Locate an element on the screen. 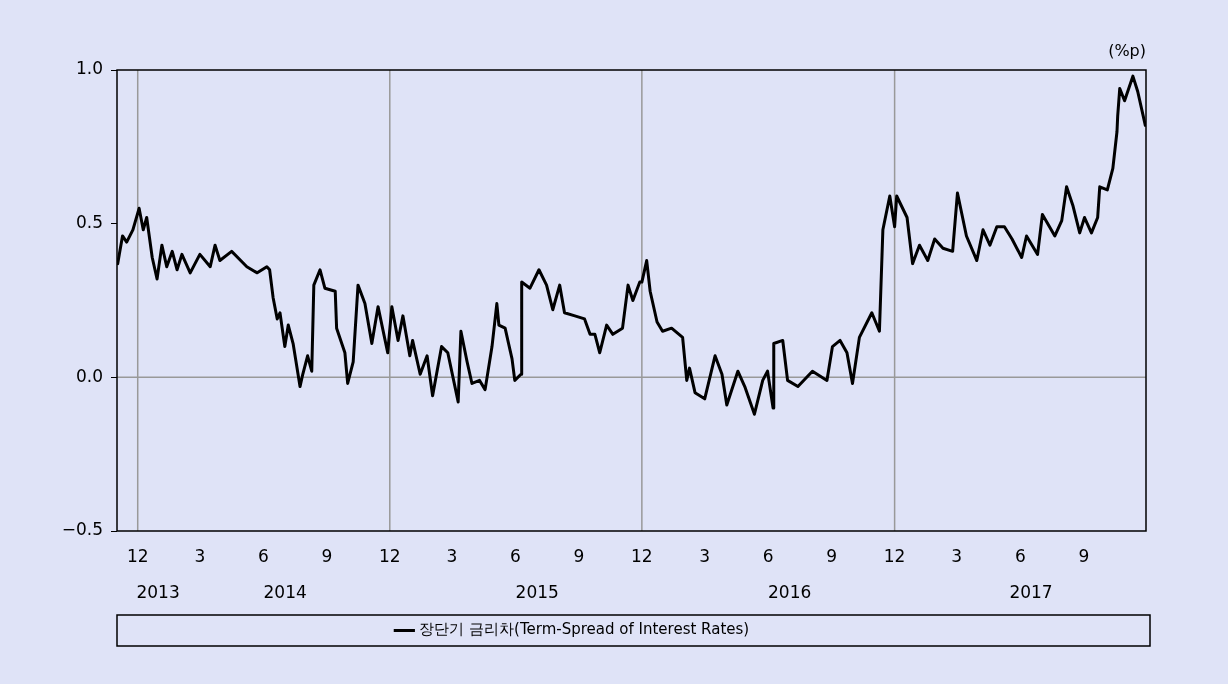 This screenshot has width=1228, height=684. text: 2015 is located at coordinates (537, 592).